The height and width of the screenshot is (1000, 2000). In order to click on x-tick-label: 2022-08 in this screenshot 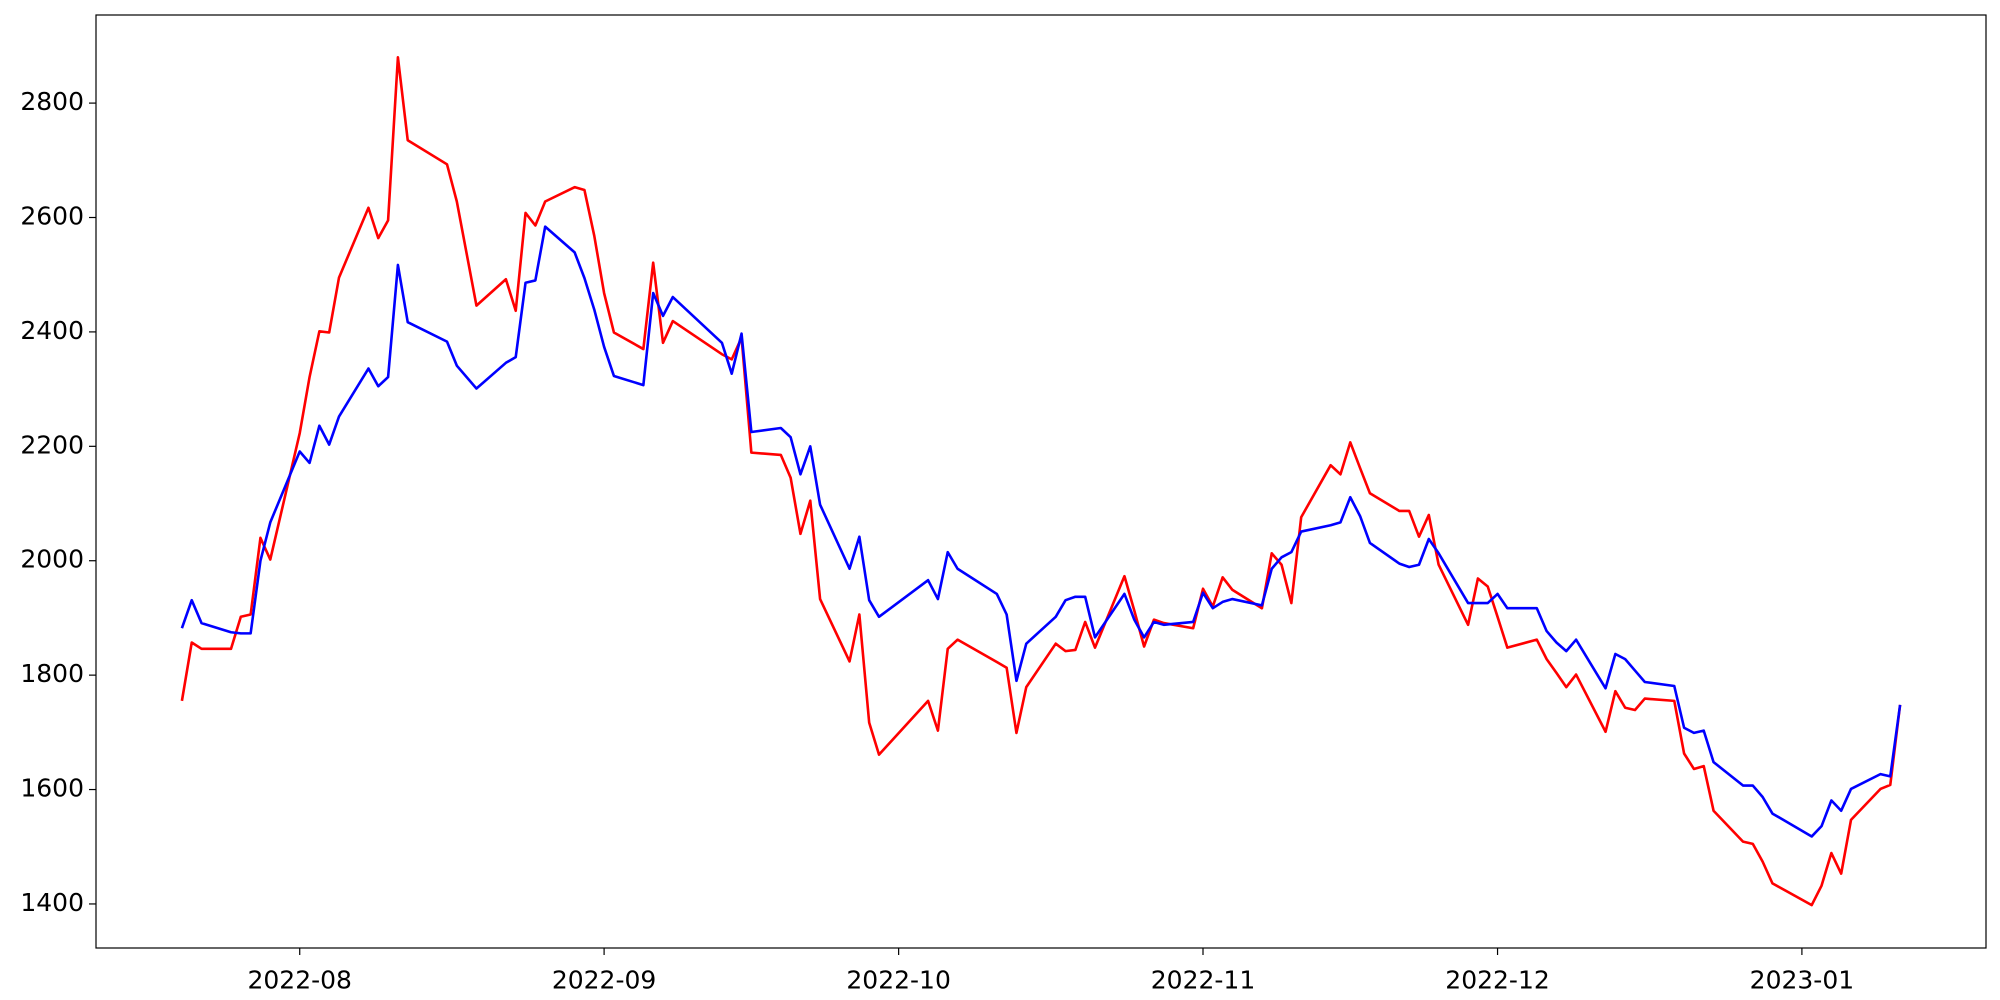, I will do `click(299, 979)`.